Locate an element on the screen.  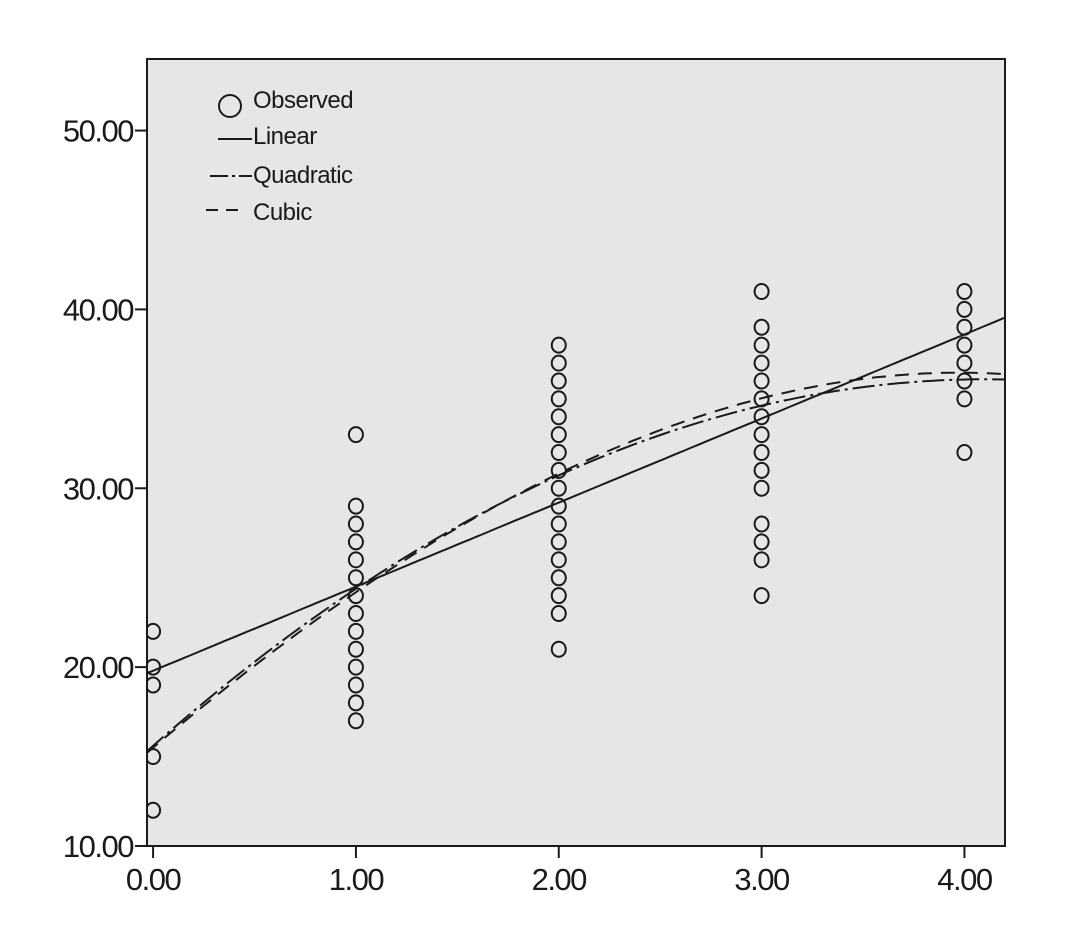
x-tick-label: 4.00 is located at coordinates (965, 879).